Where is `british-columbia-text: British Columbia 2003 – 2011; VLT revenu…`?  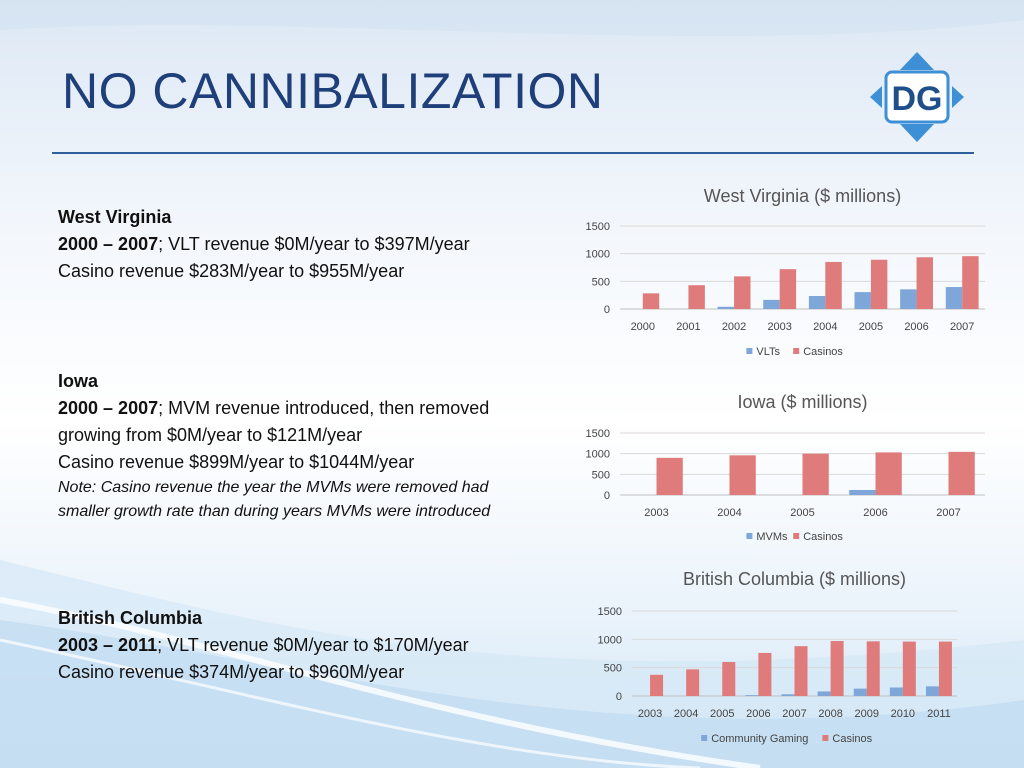
british-columbia-text: British Columbia 2003 – 2011; VLT revenu… is located at coordinates (318, 645).